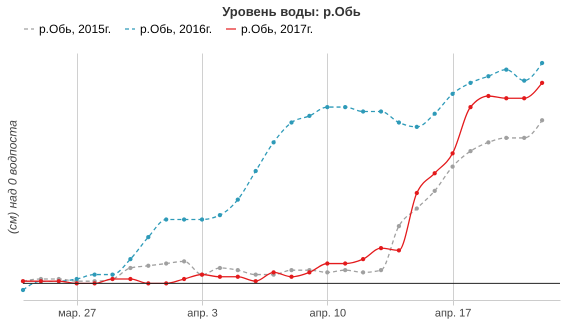 This screenshot has width=573, height=324. I want to click on legend-label: р.Обь, 2016г., so click(176, 29).